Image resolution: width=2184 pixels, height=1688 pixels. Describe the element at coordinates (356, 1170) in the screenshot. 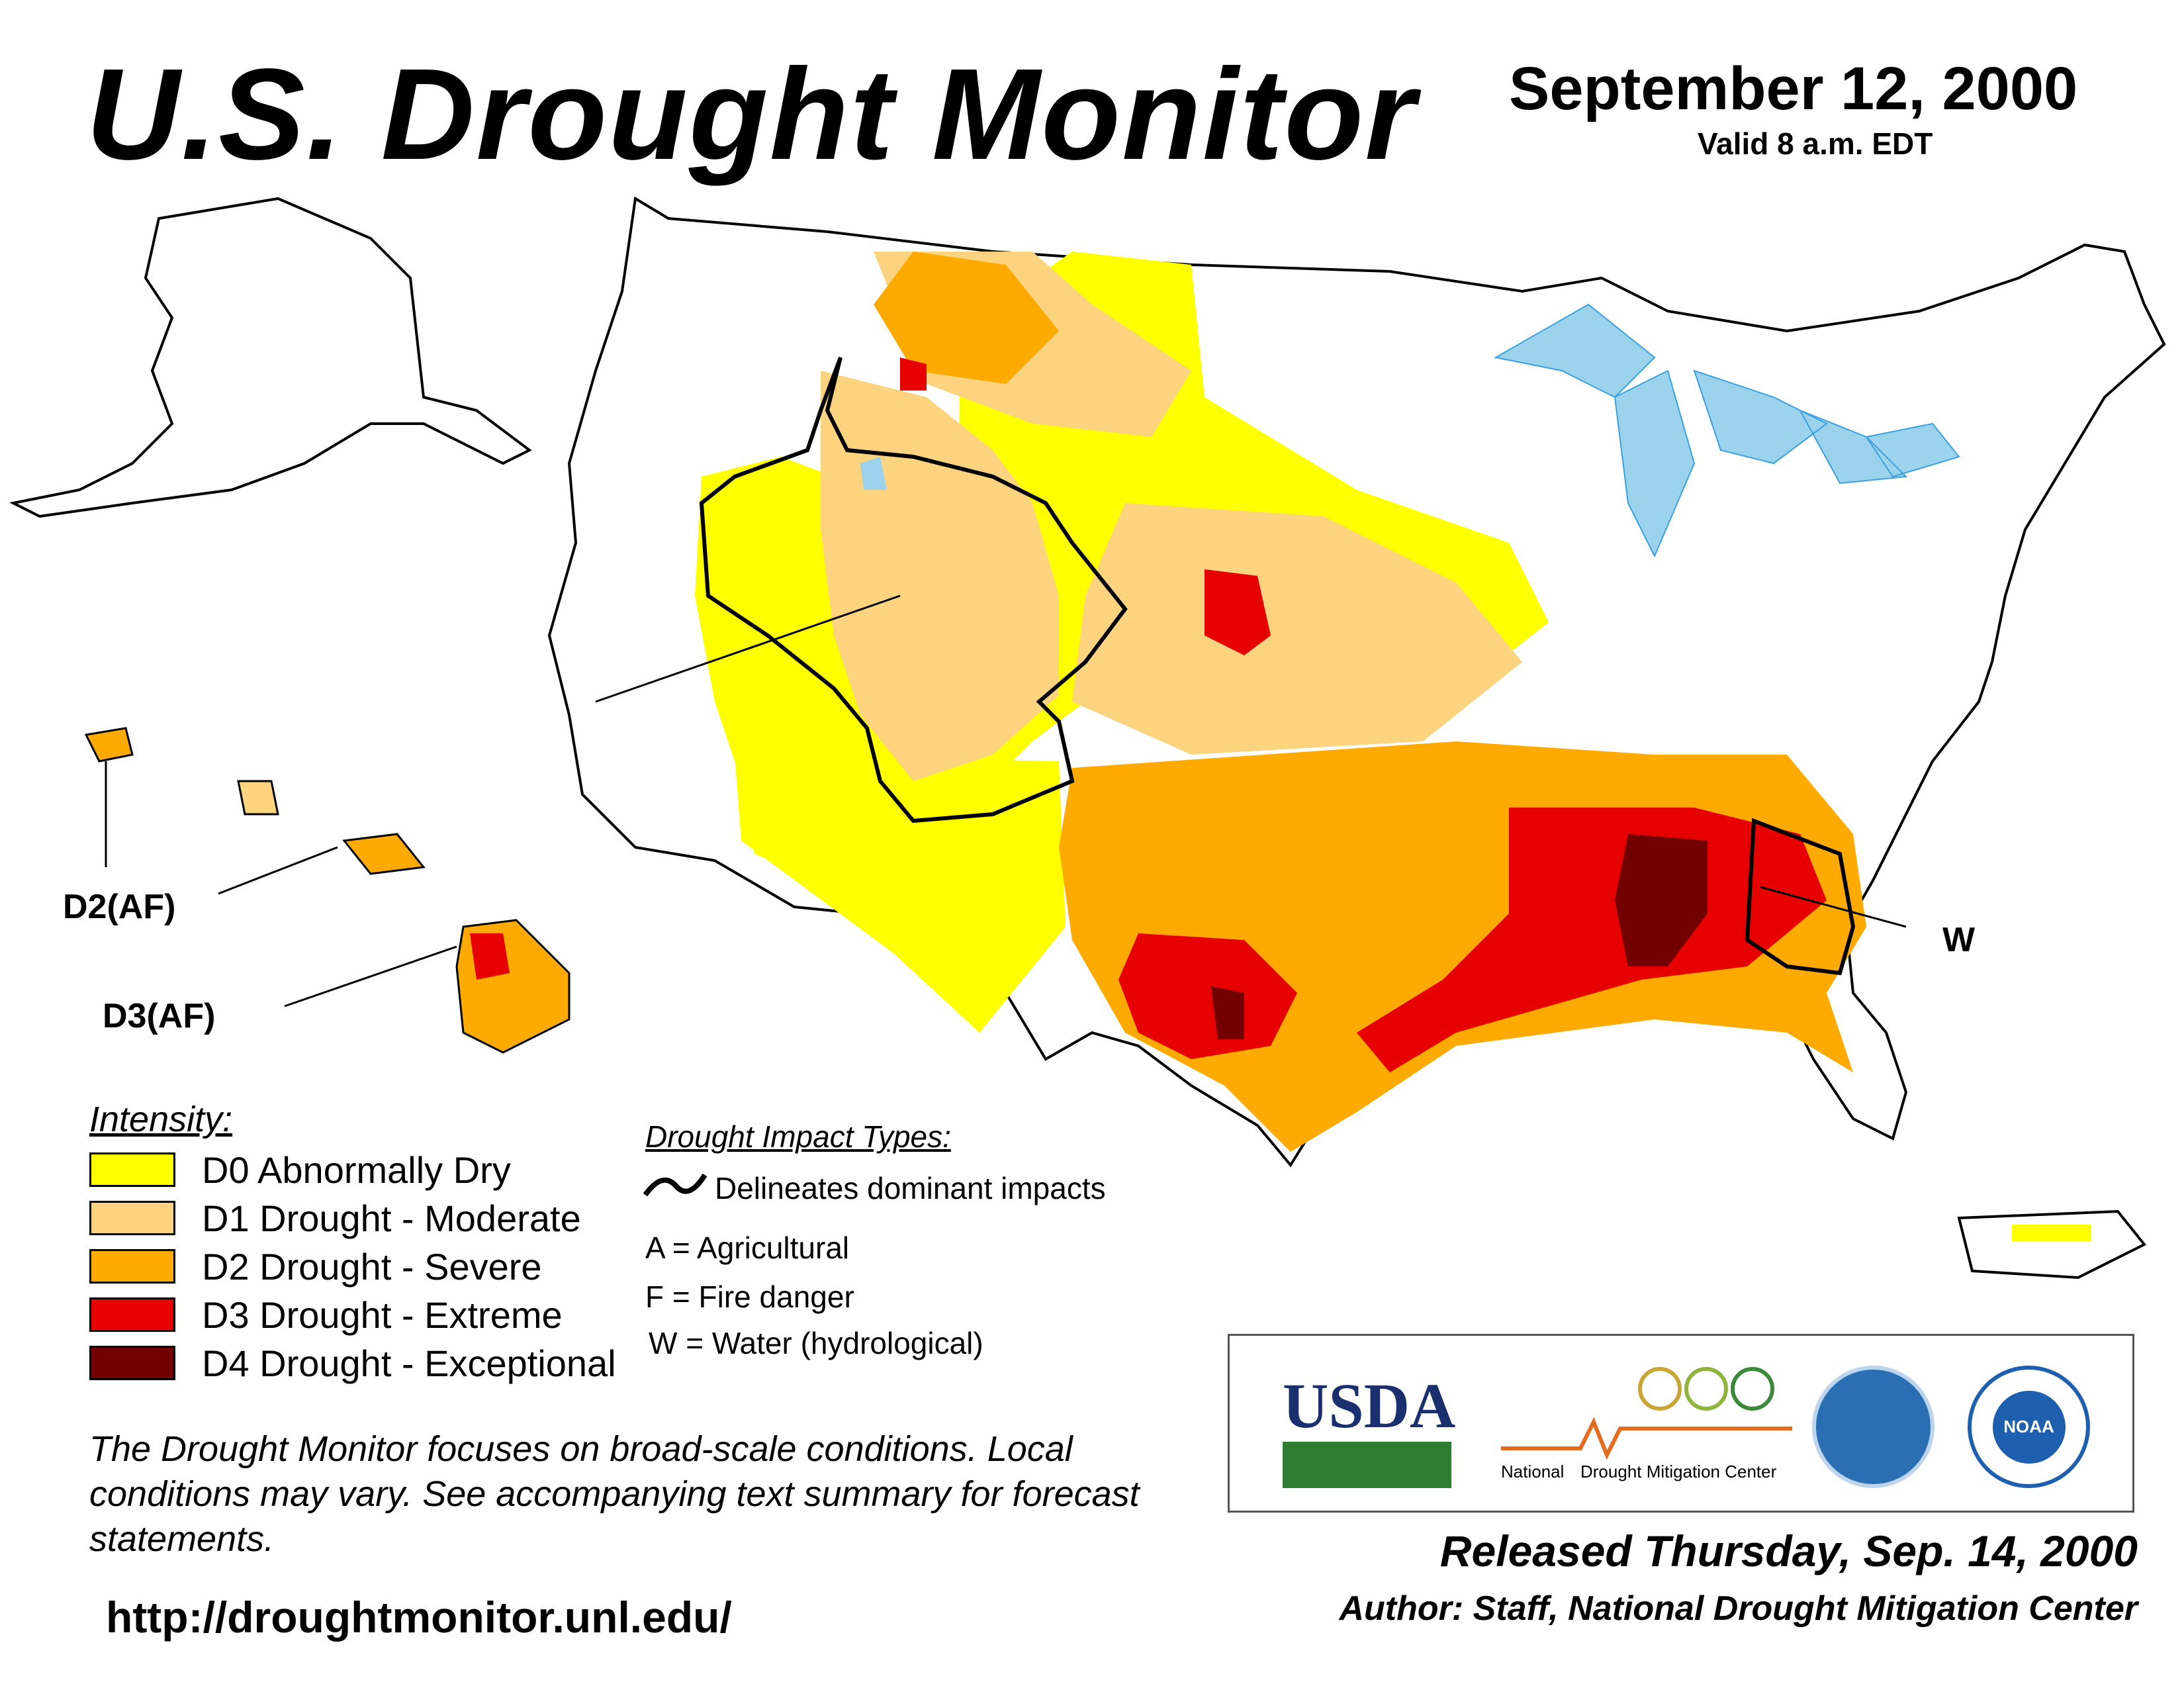

I see `legend-label: D0 Abnormally Dry` at that location.